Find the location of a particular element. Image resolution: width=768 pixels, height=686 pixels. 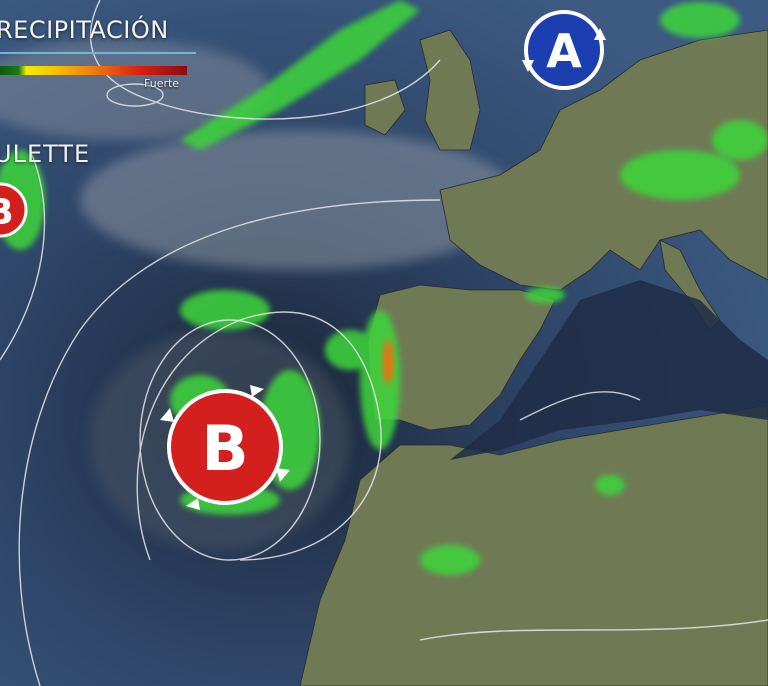

heavy-rain-core is located at coordinates (388, 362).